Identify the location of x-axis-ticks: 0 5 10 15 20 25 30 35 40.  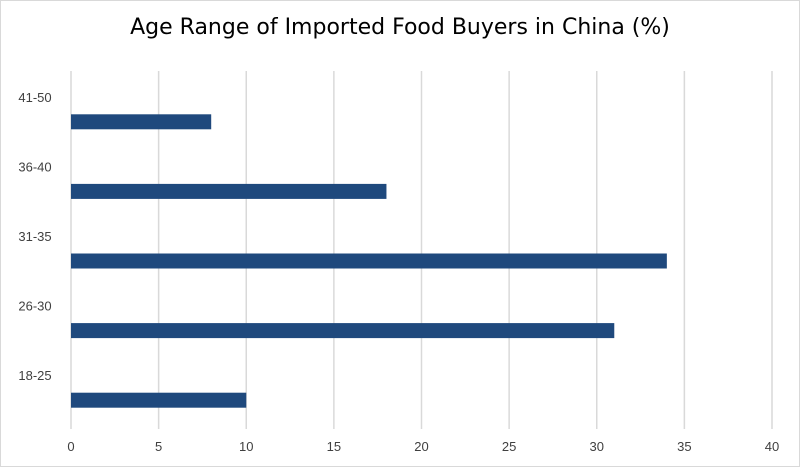
(423, 446).